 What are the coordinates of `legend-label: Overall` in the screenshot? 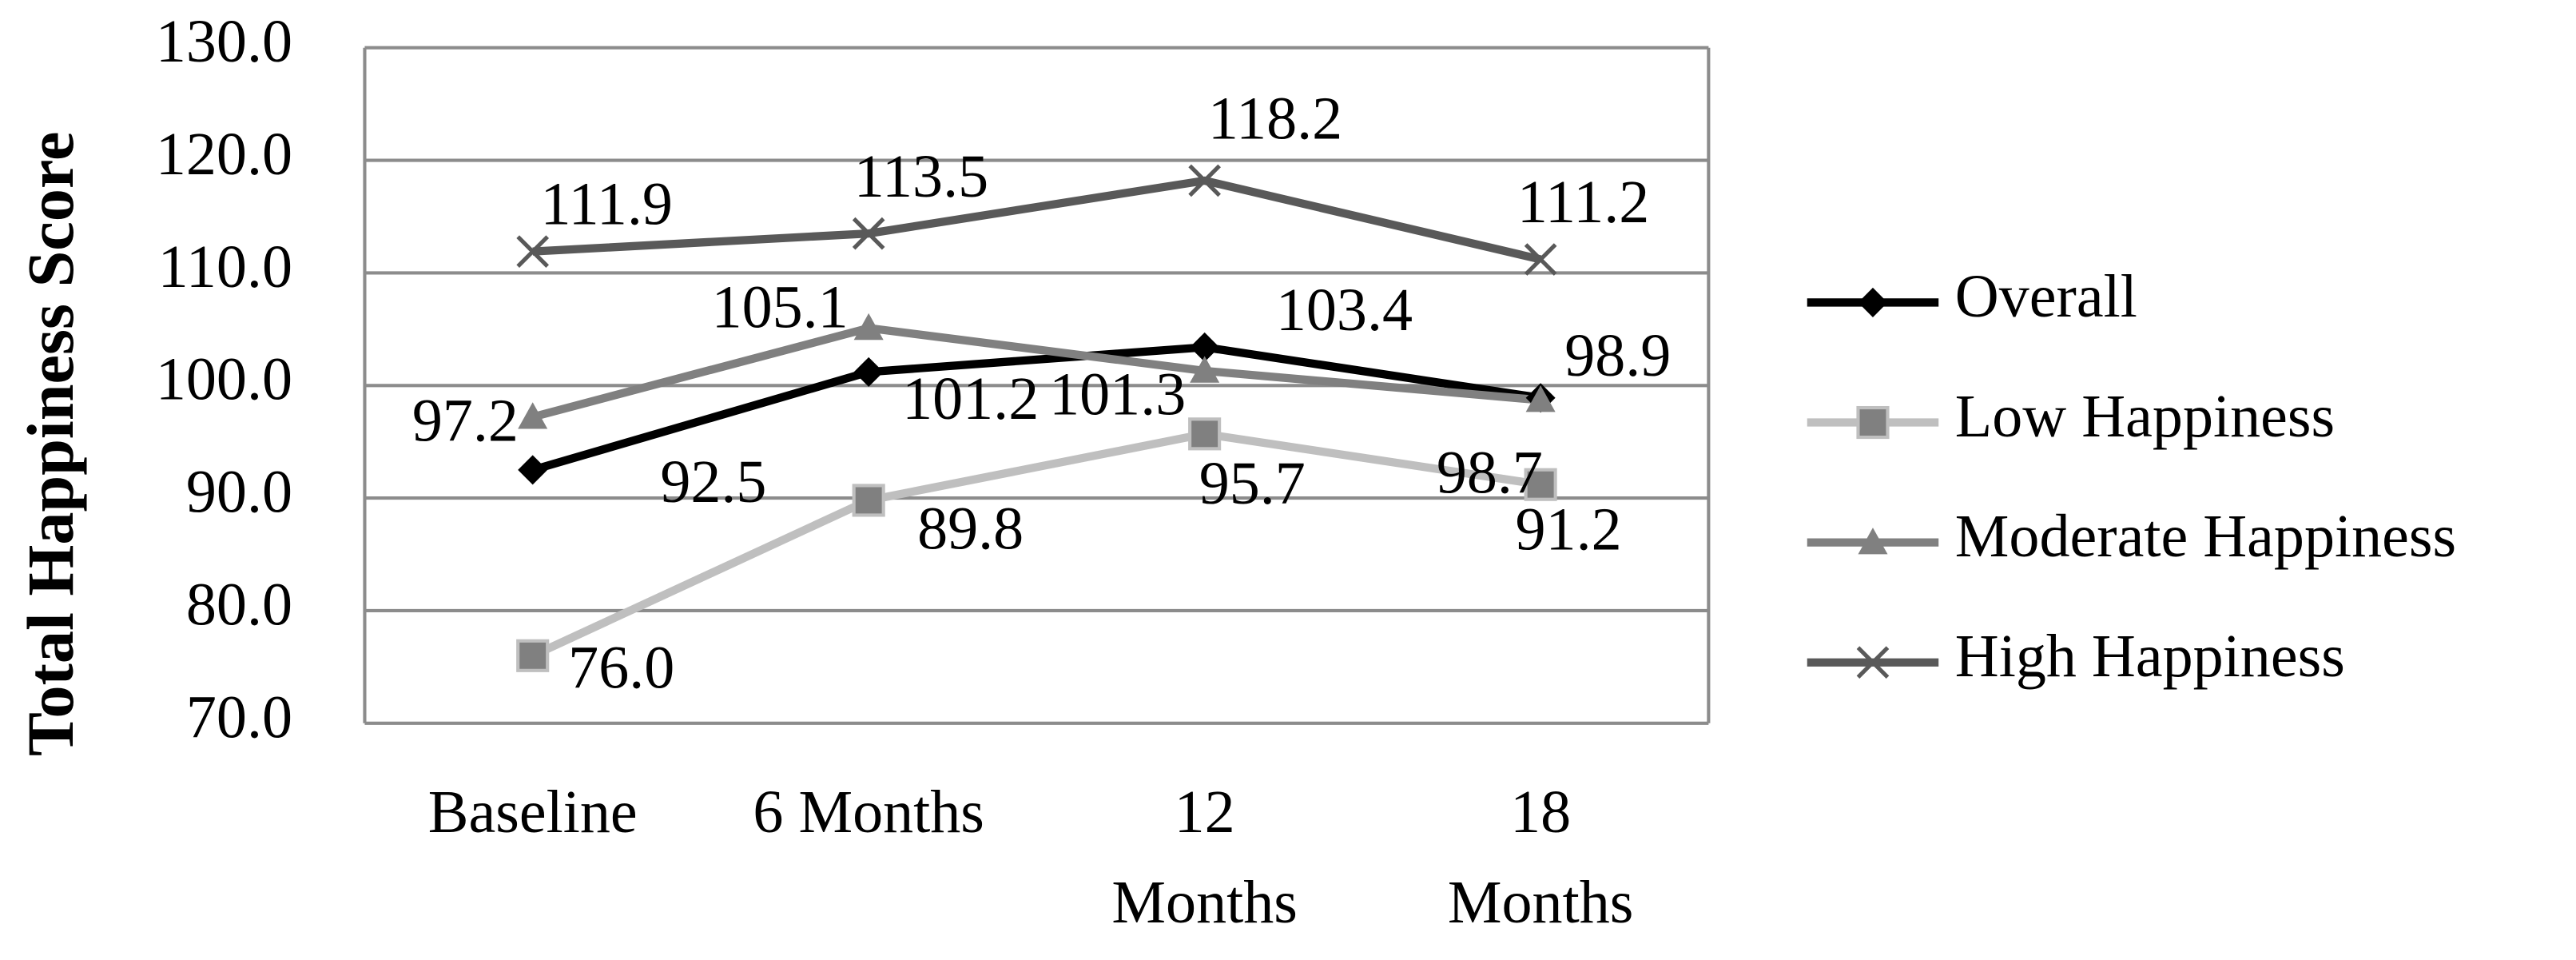 It's located at (2046, 296).